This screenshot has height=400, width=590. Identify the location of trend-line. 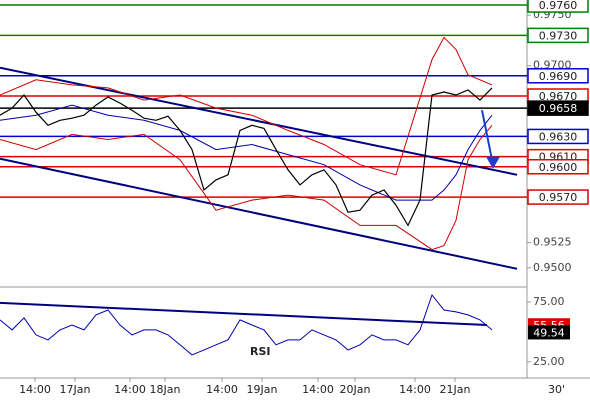
(244, 313).